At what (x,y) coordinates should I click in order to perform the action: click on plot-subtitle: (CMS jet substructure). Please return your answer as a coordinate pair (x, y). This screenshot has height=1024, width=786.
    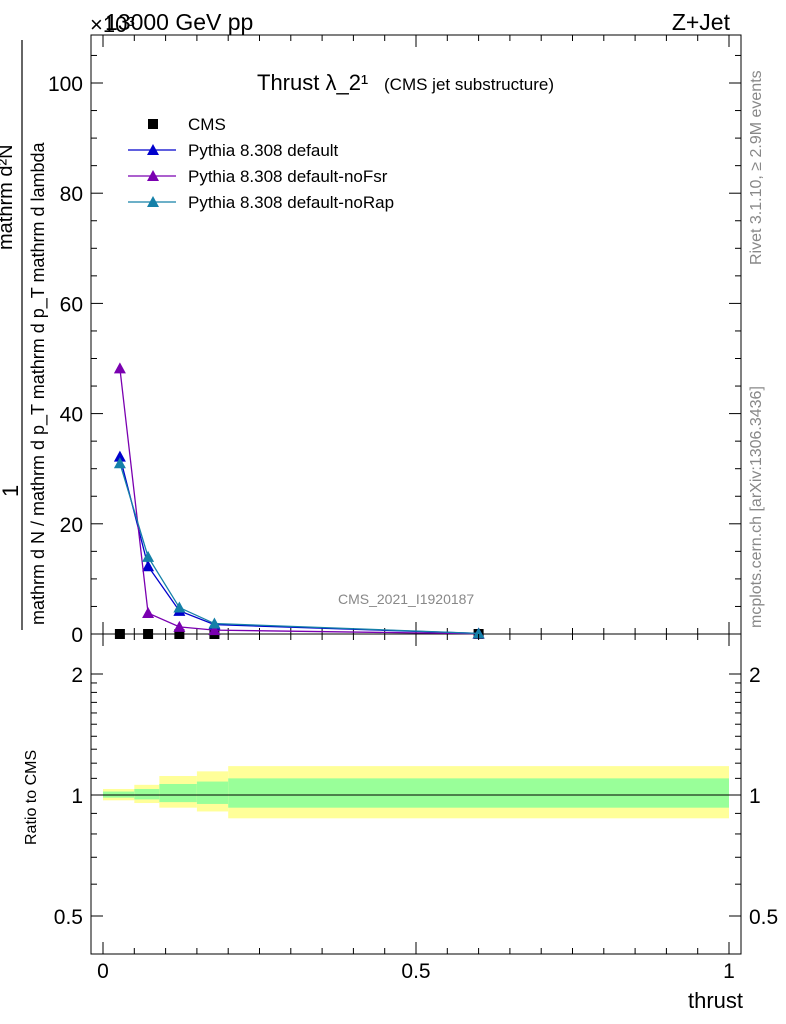
    Looking at the image, I should click on (469, 84).